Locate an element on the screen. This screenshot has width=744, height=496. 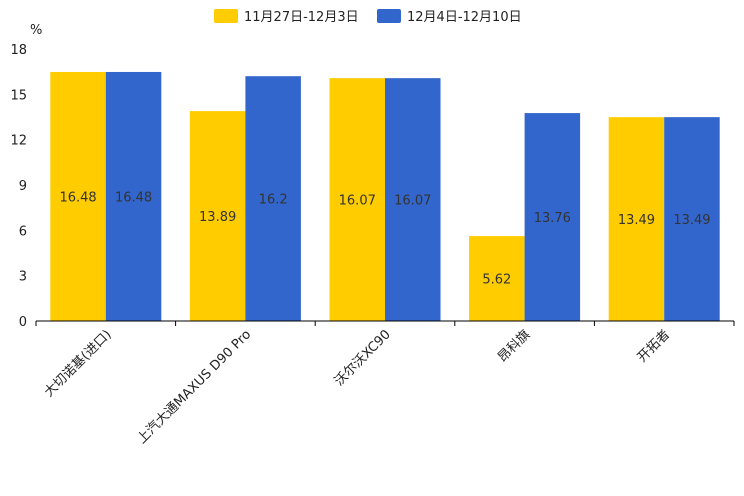
y-tick-label: 18 is located at coordinates (18, 50).